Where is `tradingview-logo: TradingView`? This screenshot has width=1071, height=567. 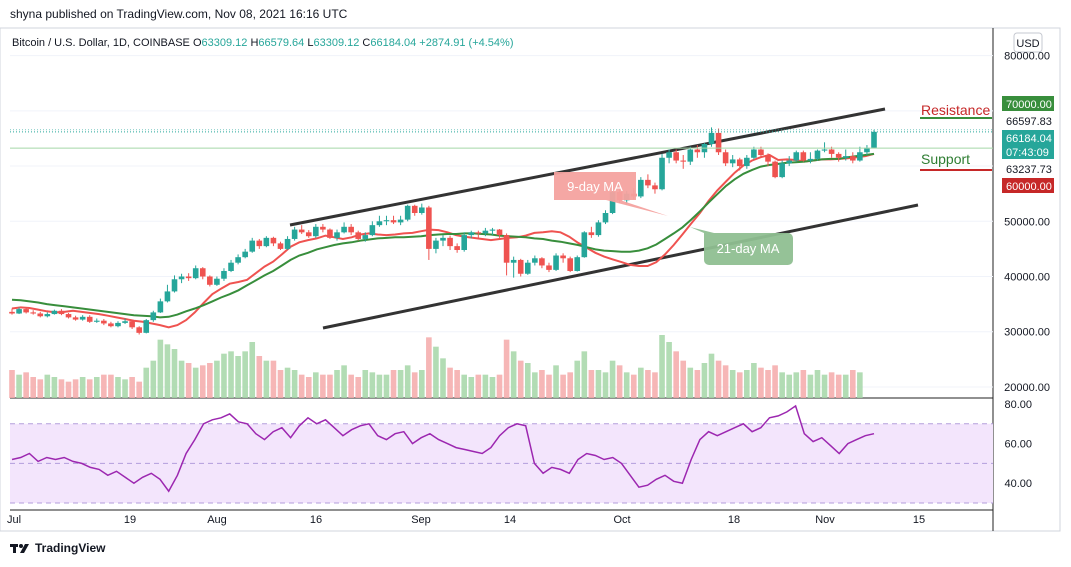 tradingview-logo: TradingView is located at coordinates (57, 548).